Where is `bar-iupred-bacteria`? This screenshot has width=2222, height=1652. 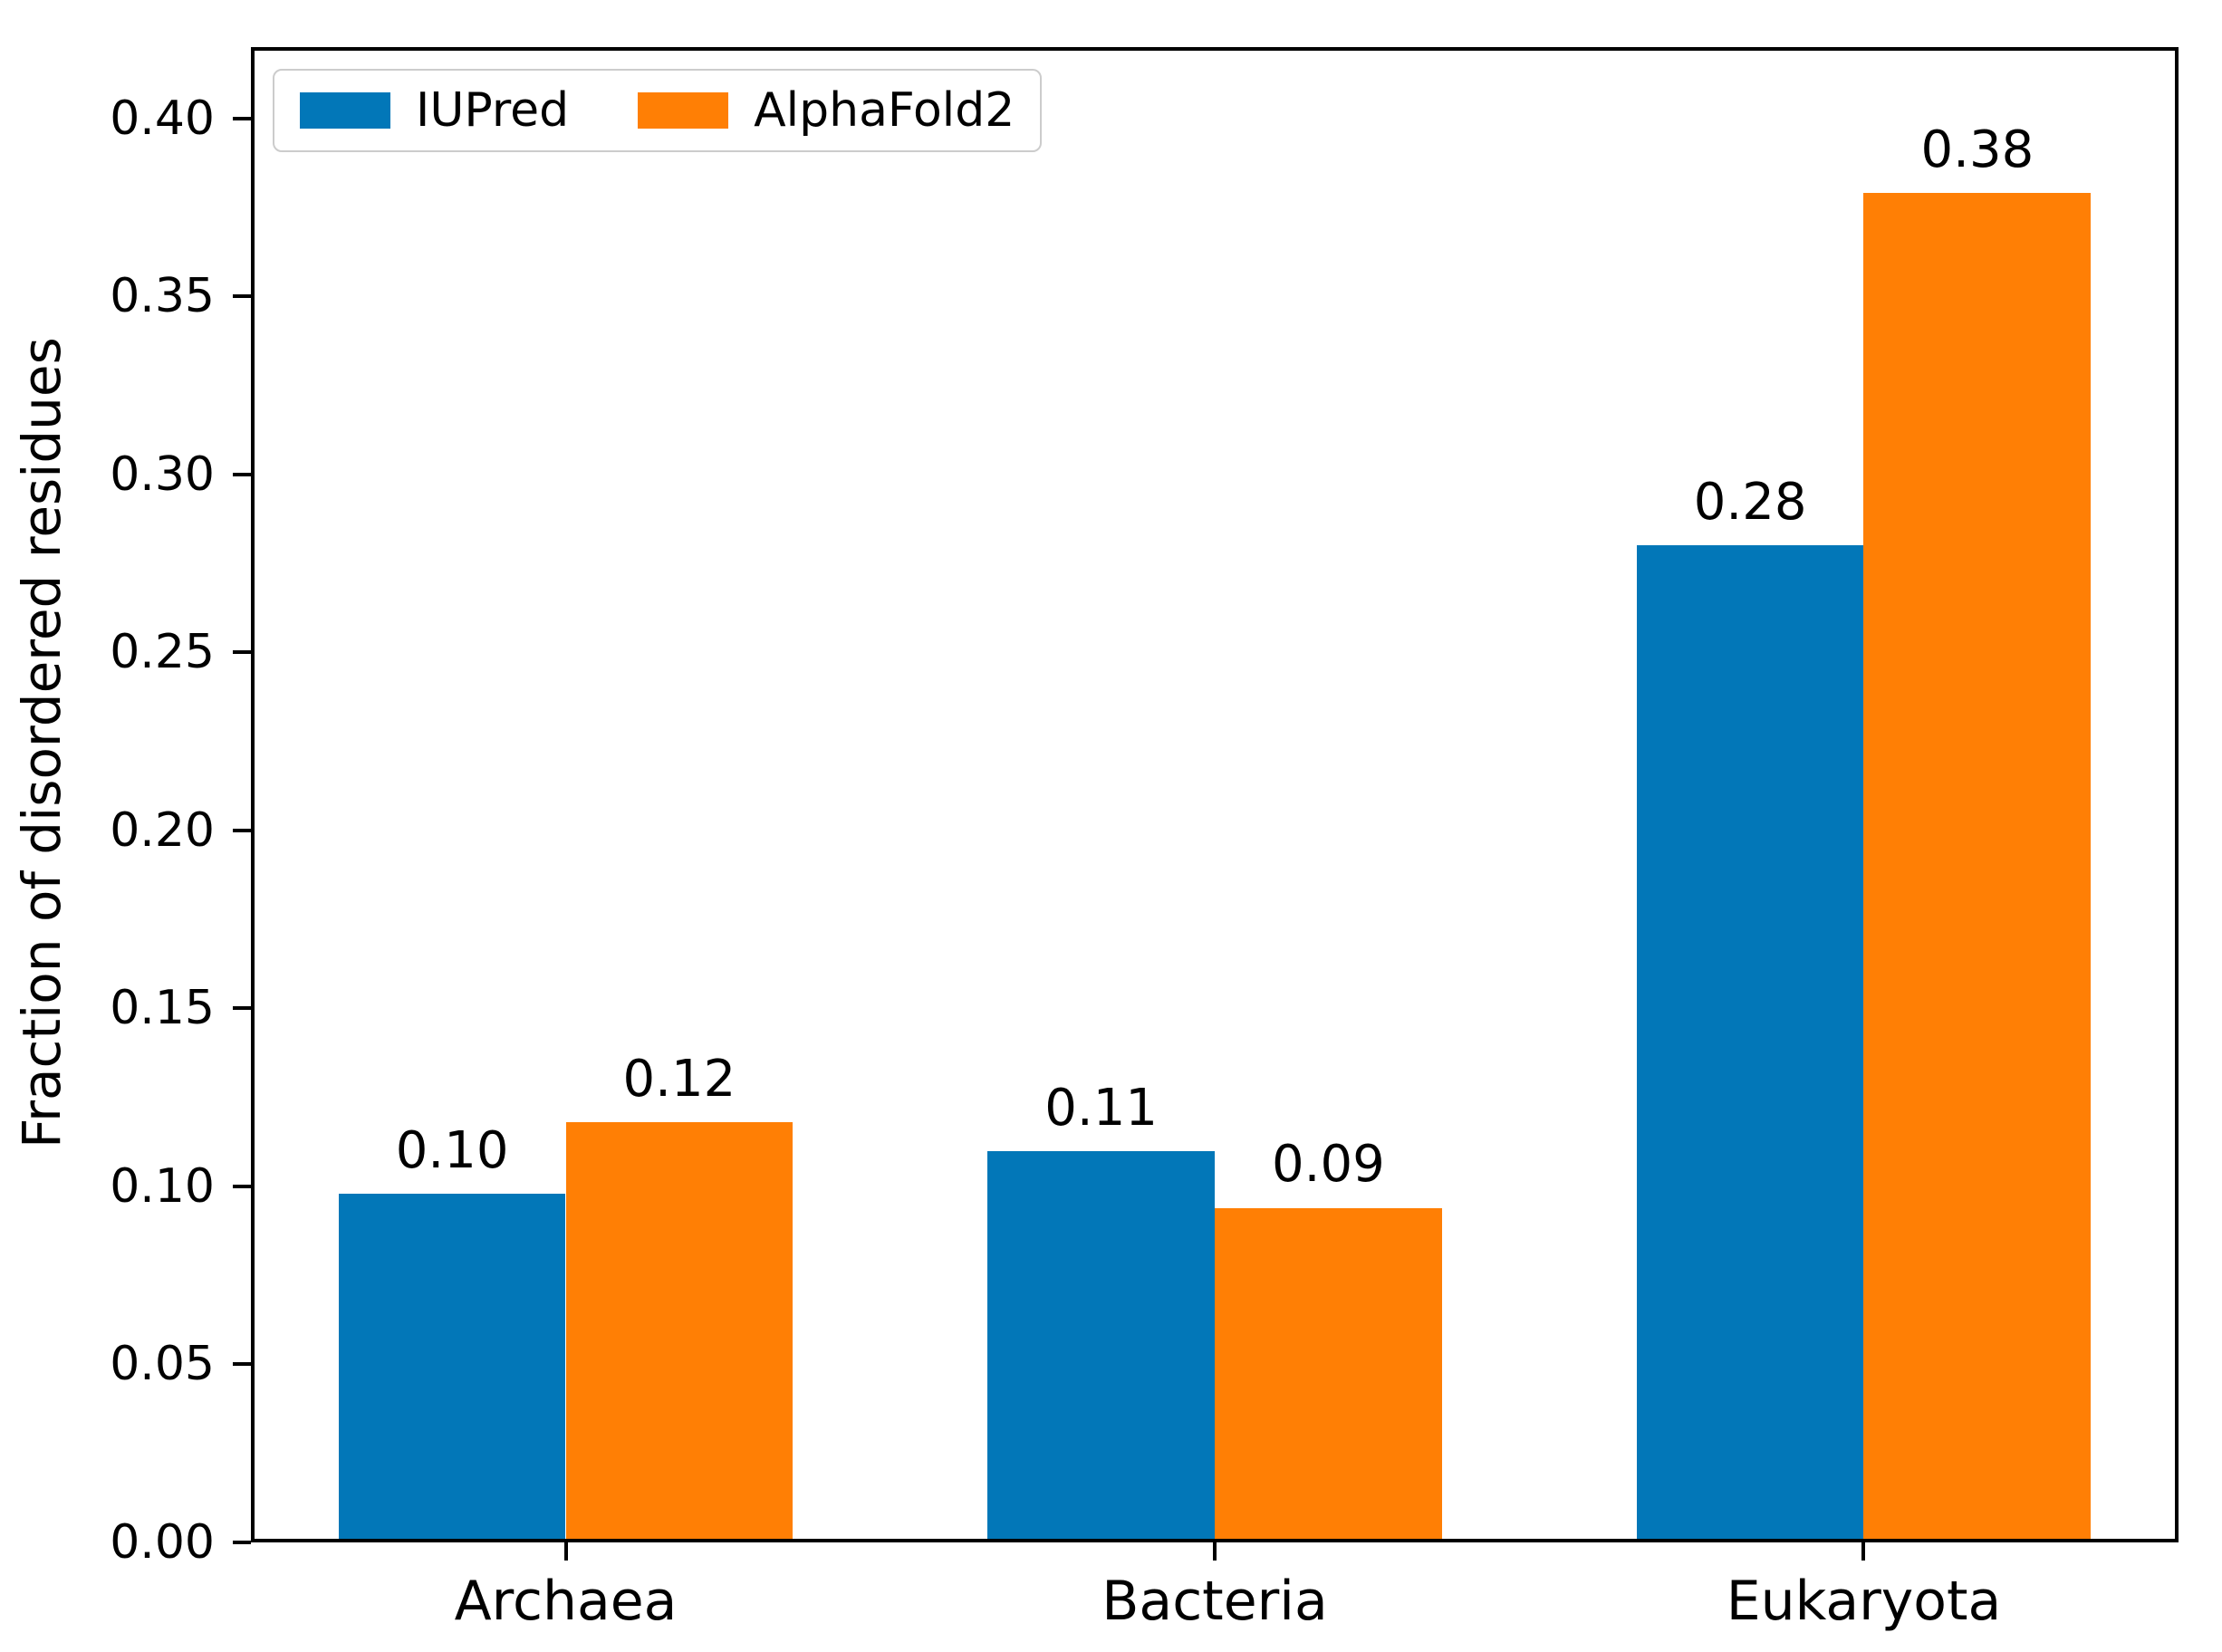
bar-iupred-bacteria is located at coordinates (1101, 1346).